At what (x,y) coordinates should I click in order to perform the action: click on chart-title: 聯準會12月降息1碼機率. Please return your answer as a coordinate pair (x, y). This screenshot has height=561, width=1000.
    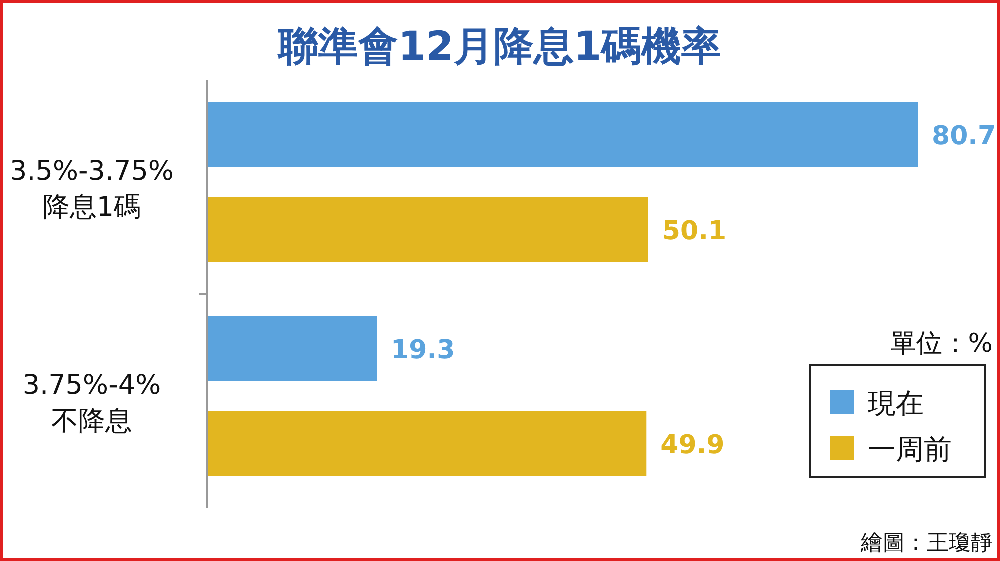
    Looking at the image, I should click on (499, 47).